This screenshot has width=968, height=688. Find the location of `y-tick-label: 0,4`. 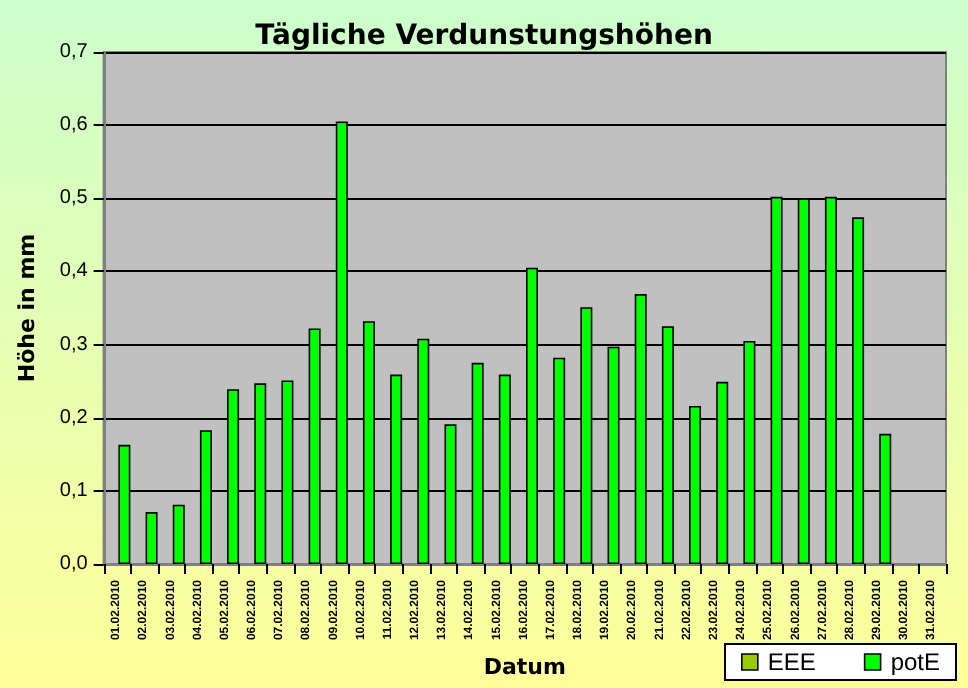

y-tick-label: 0,4 is located at coordinates (74, 271).